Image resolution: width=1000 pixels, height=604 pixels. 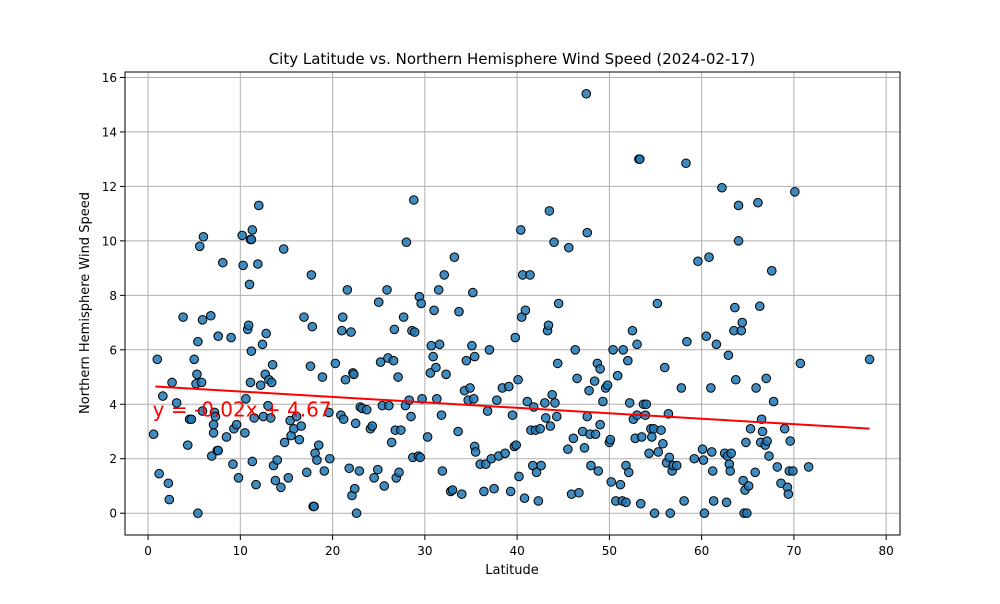 I want to click on y-tick-label: 2, so click(x=113, y=459).